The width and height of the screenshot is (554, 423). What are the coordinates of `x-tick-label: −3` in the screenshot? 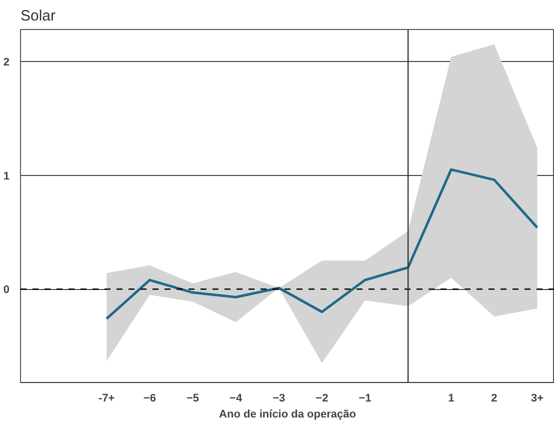 It's located at (279, 398).